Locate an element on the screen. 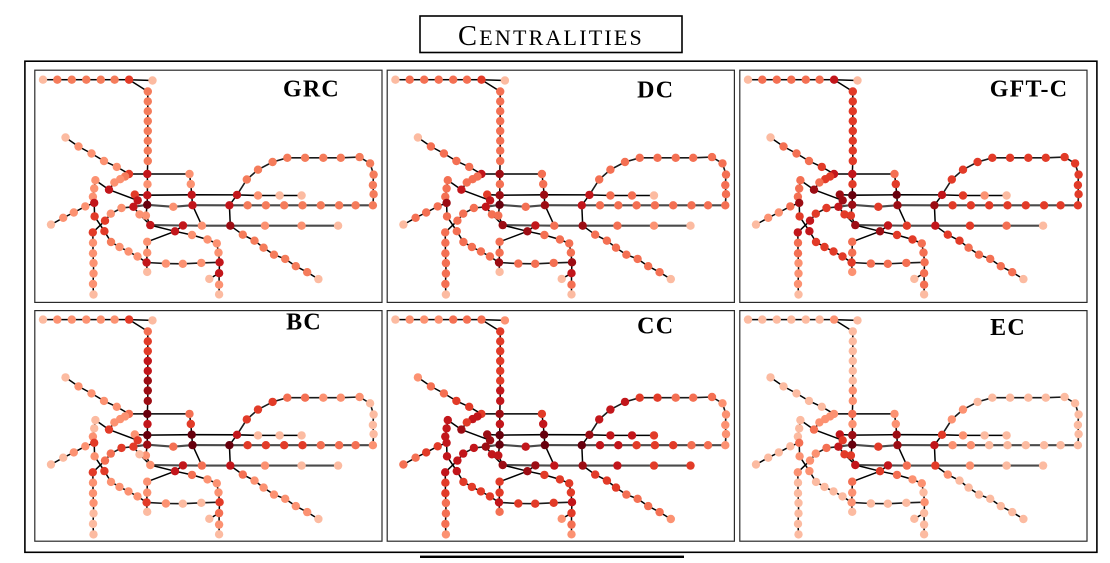  svg-text: CC is located at coordinates (655, 326).